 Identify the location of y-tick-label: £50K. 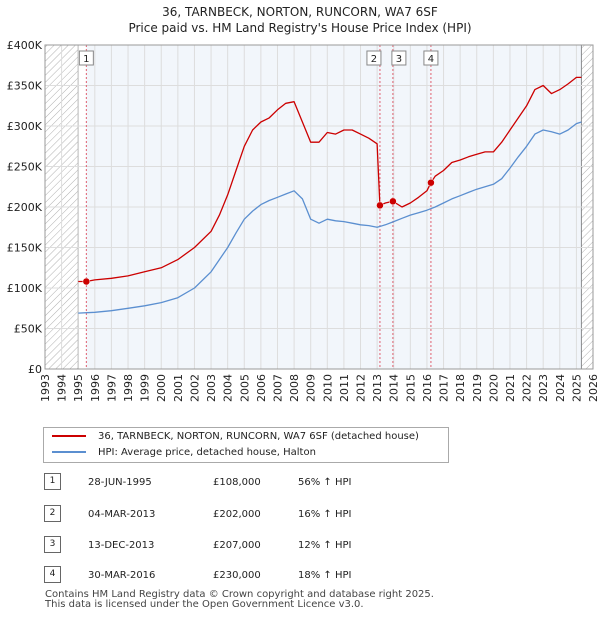
(28, 329).